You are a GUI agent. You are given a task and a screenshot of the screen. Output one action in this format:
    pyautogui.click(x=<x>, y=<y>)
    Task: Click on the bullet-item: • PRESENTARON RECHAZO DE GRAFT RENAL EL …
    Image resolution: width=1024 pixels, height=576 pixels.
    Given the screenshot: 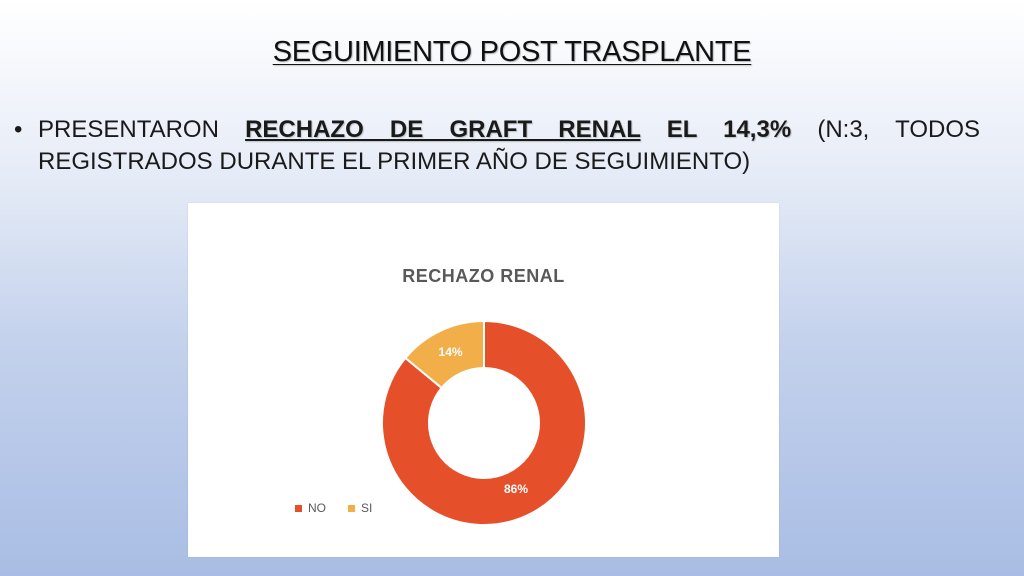 What is the action you would take?
    pyautogui.click(x=497, y=146)
    